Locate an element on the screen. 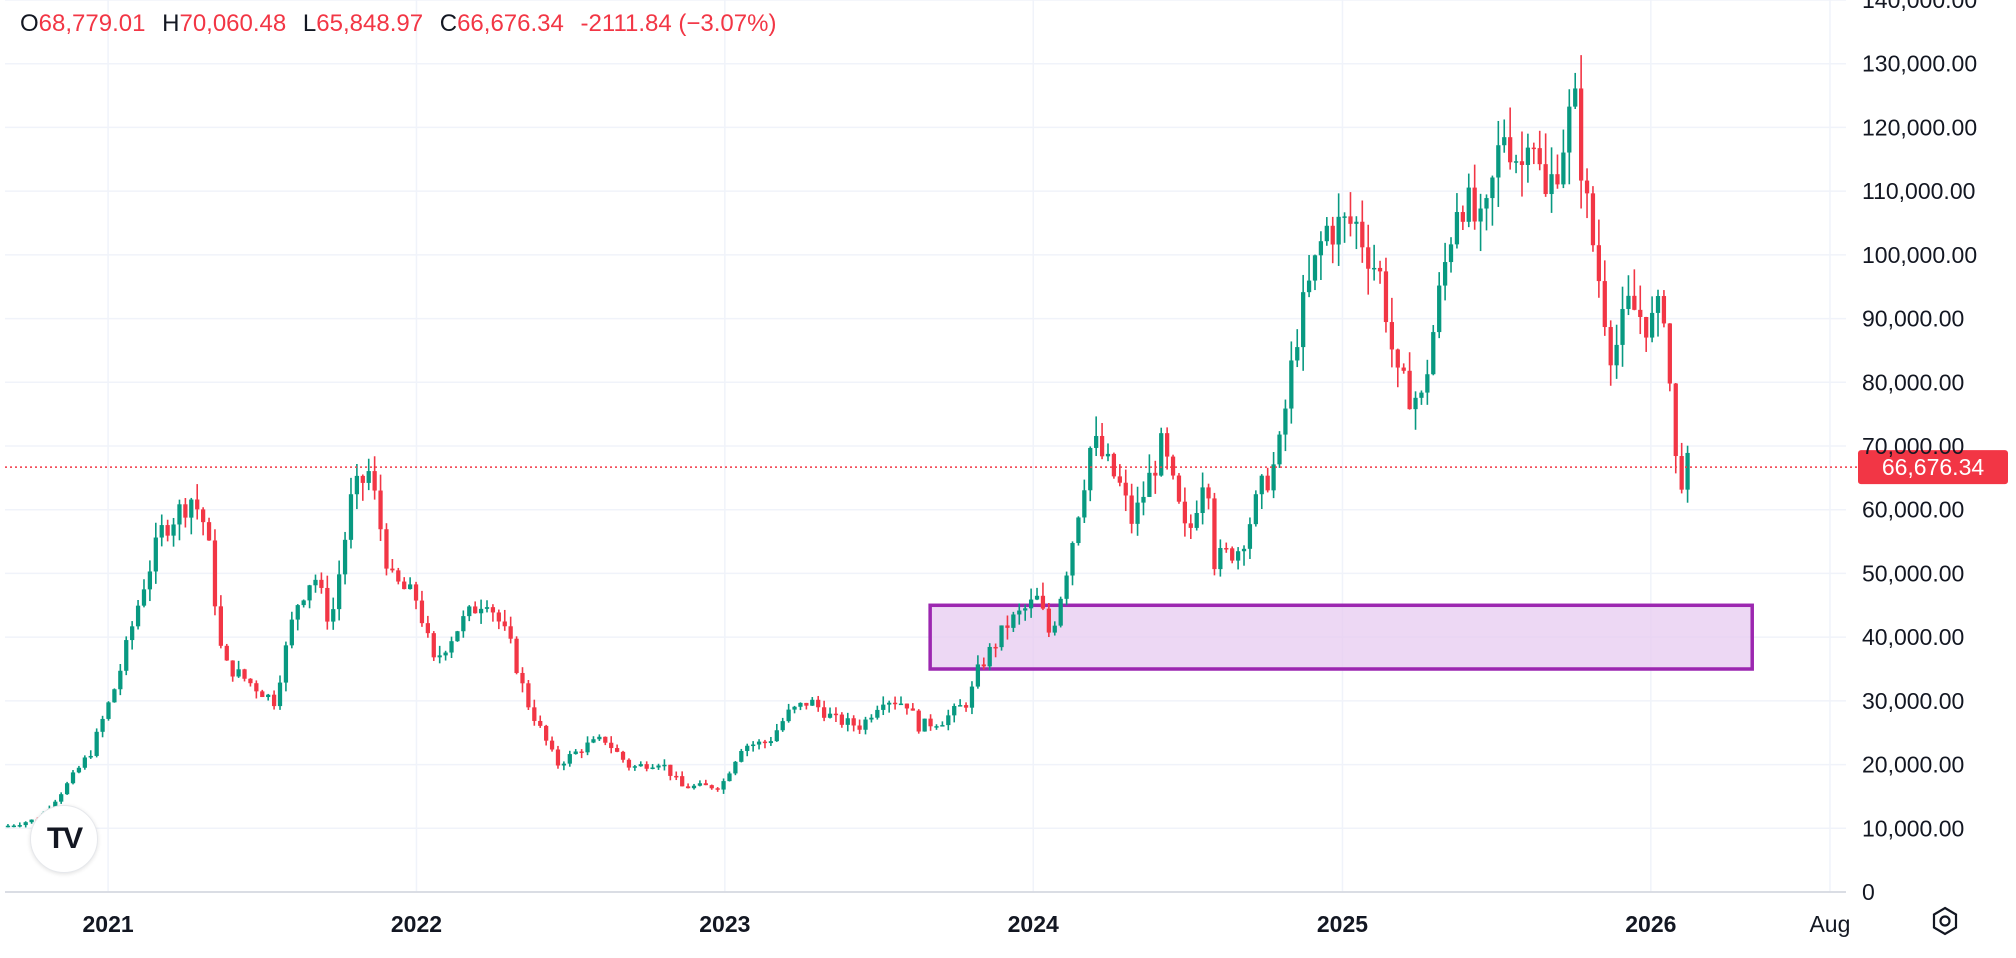  tradingview-logo-icon: TV is located at coordinates (64, 839).